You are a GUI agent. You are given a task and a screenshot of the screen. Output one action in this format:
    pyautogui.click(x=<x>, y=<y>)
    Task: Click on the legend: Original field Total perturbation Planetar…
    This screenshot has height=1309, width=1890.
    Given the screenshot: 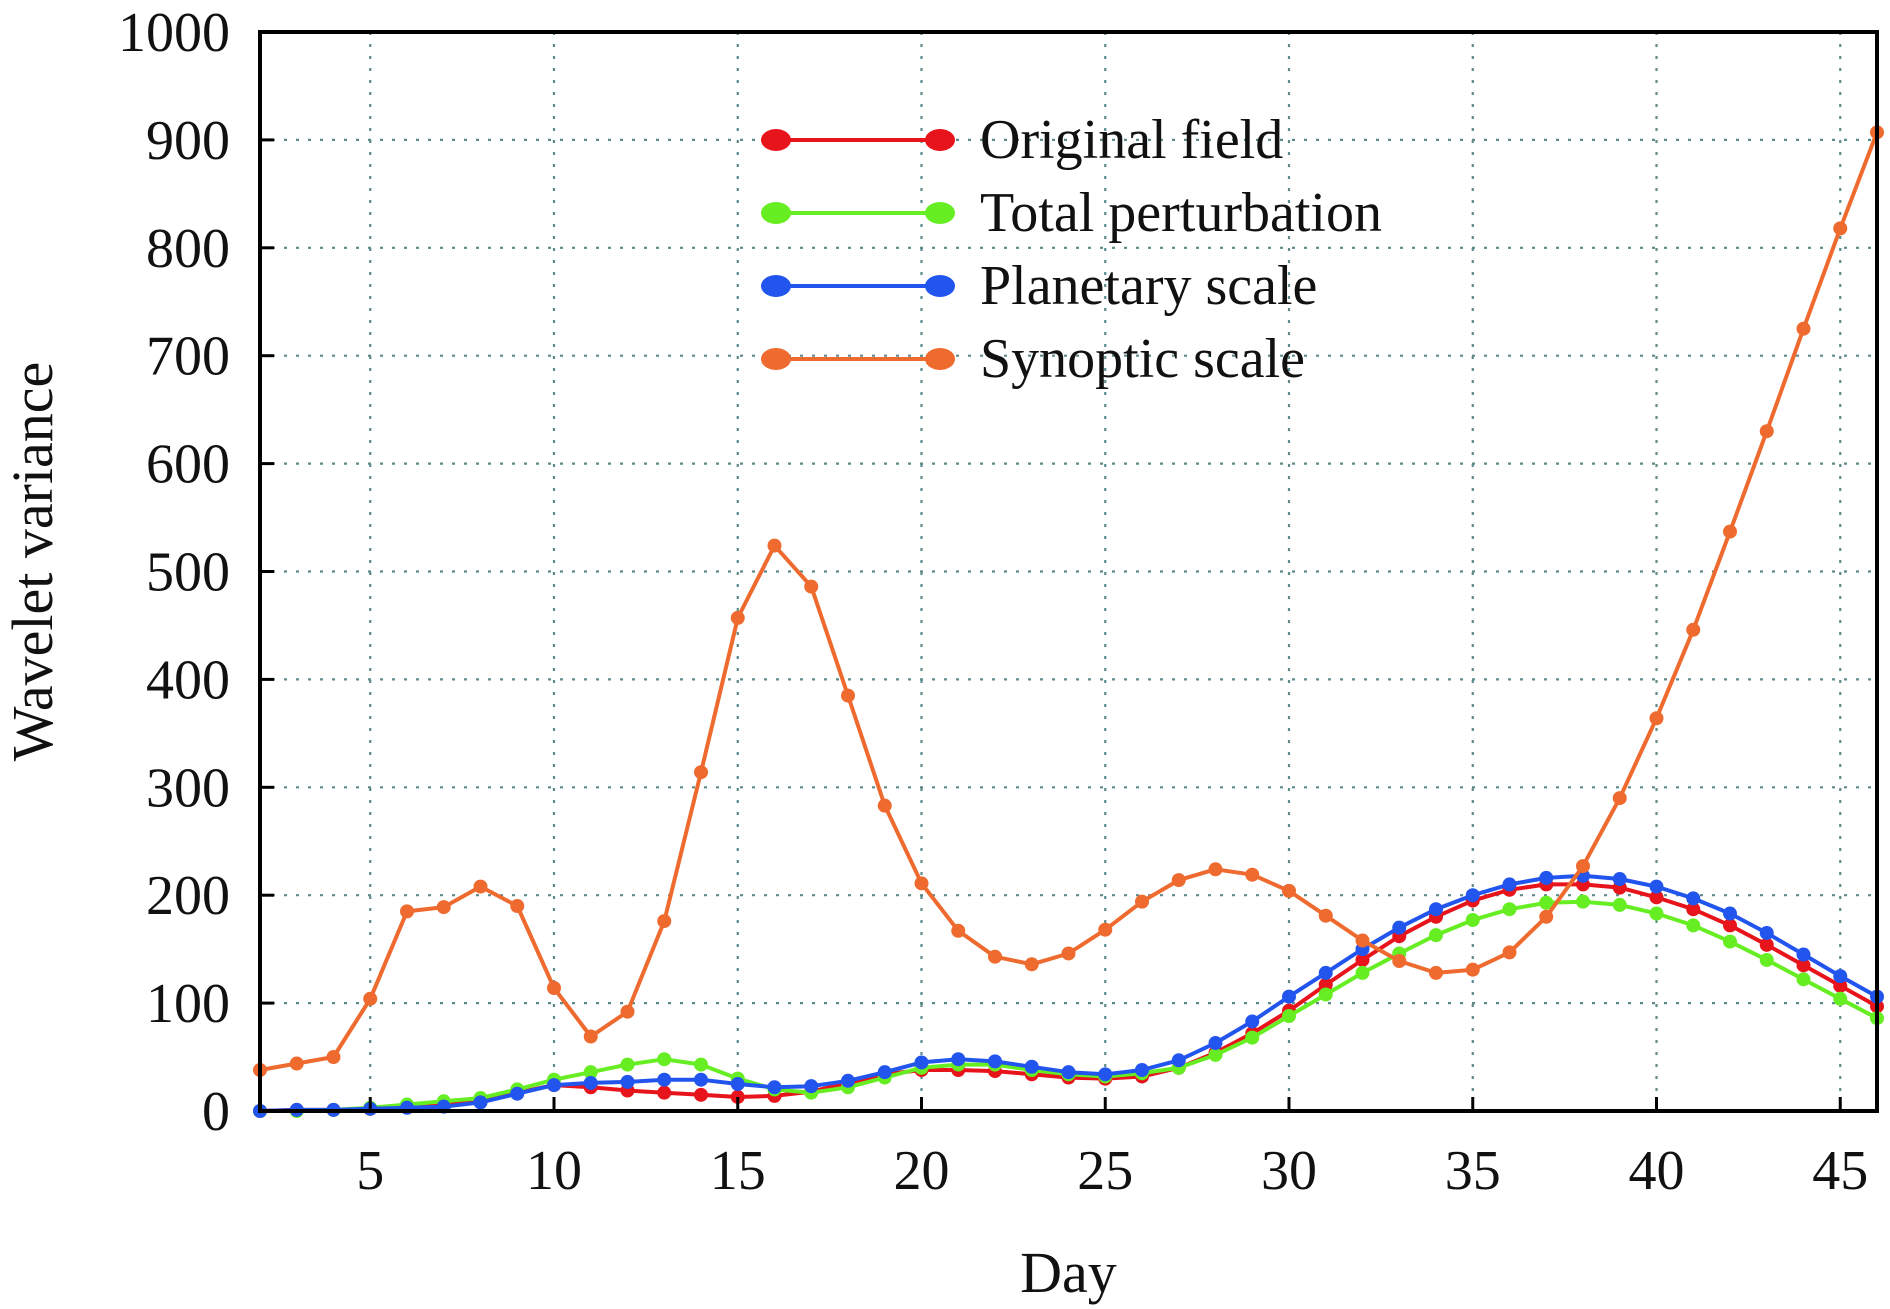 What is the action you would take?
    pyautogui.click(x=1071, y=249)
    